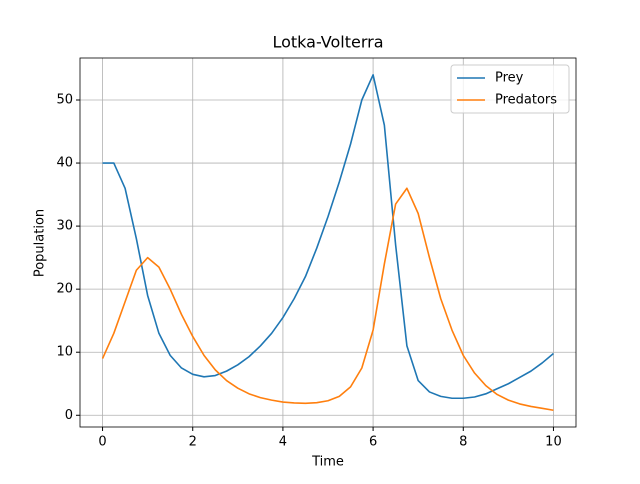 Image resolution: width=640 pixels, height=484 pixels. What do you see at coordinates (64, 226) in the screenshot?
I see `y-tick-label: 30` at bounding box center [64, 226].